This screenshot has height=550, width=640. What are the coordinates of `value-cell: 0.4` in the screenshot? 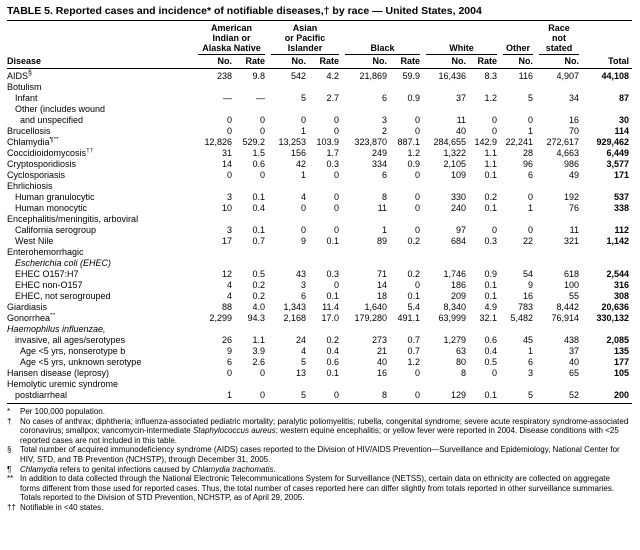 It's located at (258, 208).